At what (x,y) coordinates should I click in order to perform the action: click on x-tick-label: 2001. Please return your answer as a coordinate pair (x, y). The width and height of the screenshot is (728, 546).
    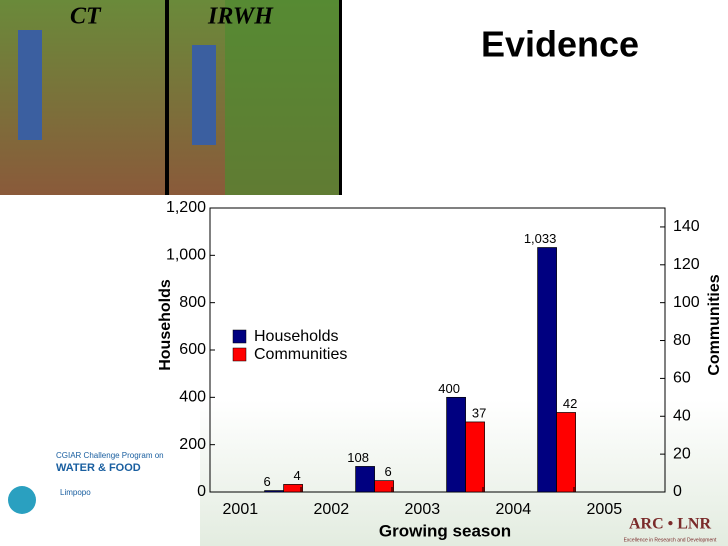
    Looking at the image, I should click on (241, 509).